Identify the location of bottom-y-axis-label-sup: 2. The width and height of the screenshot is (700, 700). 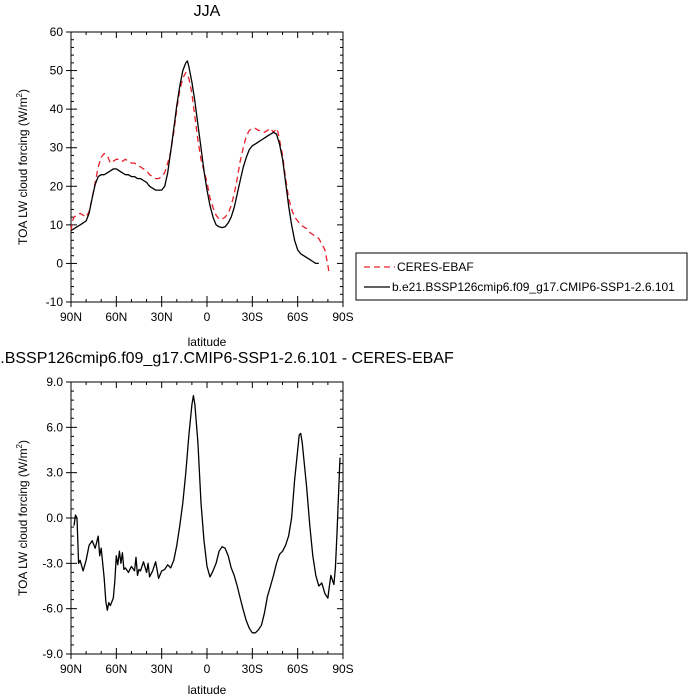
(19, 445).